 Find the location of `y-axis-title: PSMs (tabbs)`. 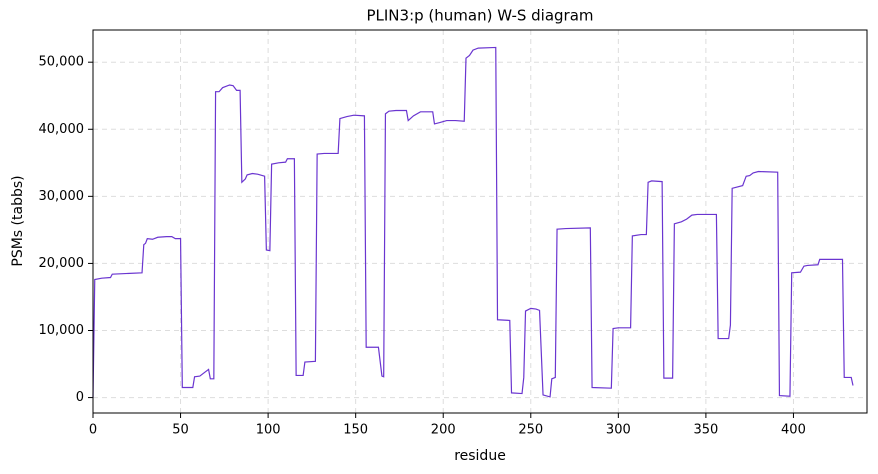

y-axis-title: PSMs (tabbs) is located at coordinates (18, 220).